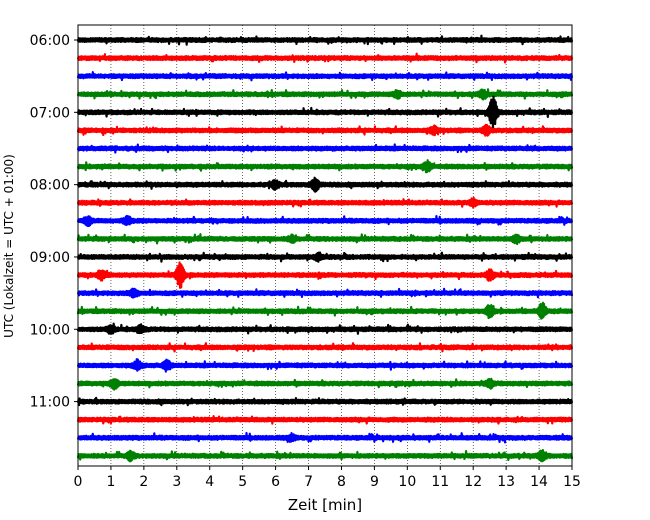 This screenshot has height=520, width=650. I want to click on x-tick-label: 12, so click(473, 482).